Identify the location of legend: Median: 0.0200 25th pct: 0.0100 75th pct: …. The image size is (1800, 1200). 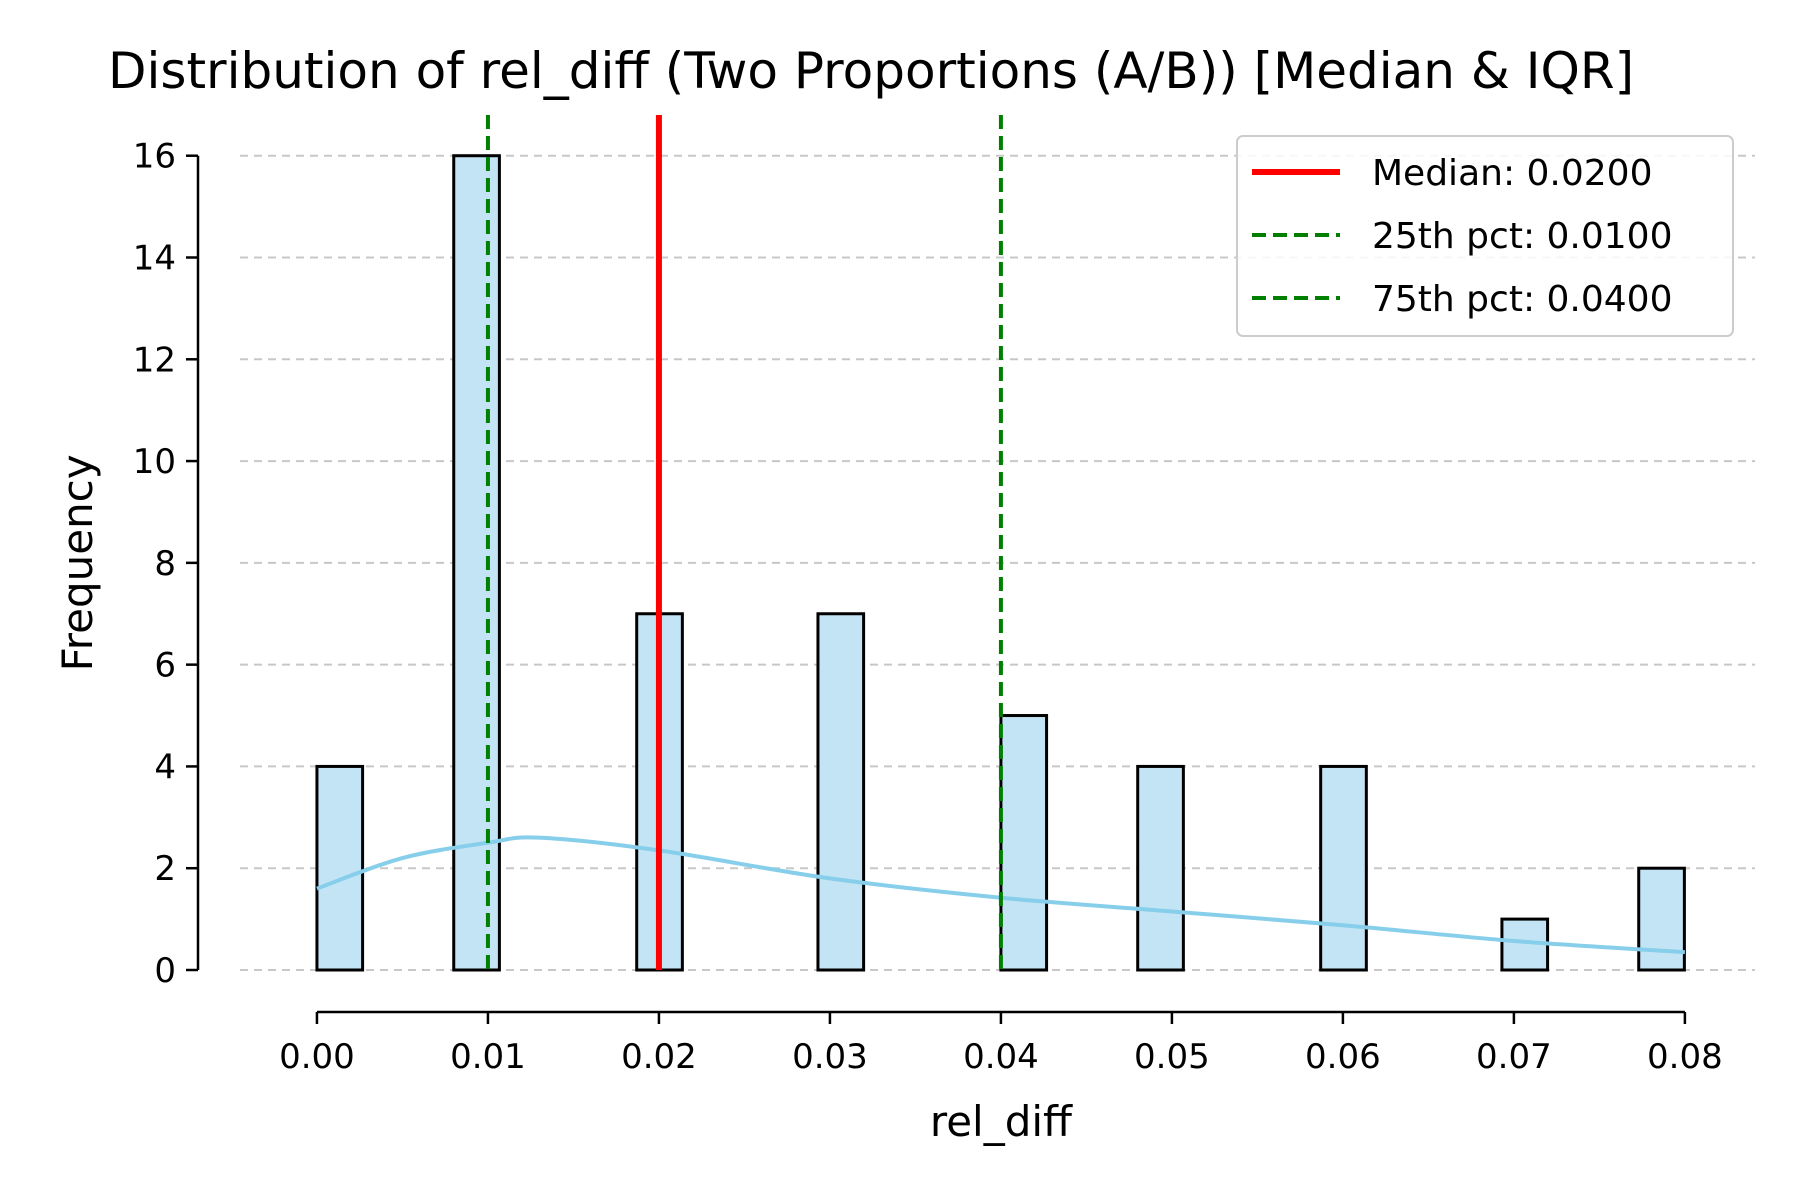
(1485, 236).